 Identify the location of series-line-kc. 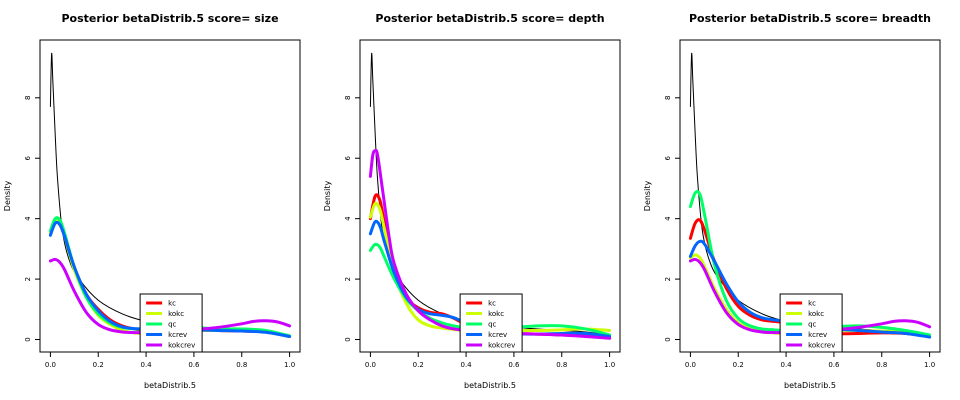
(810, 278).